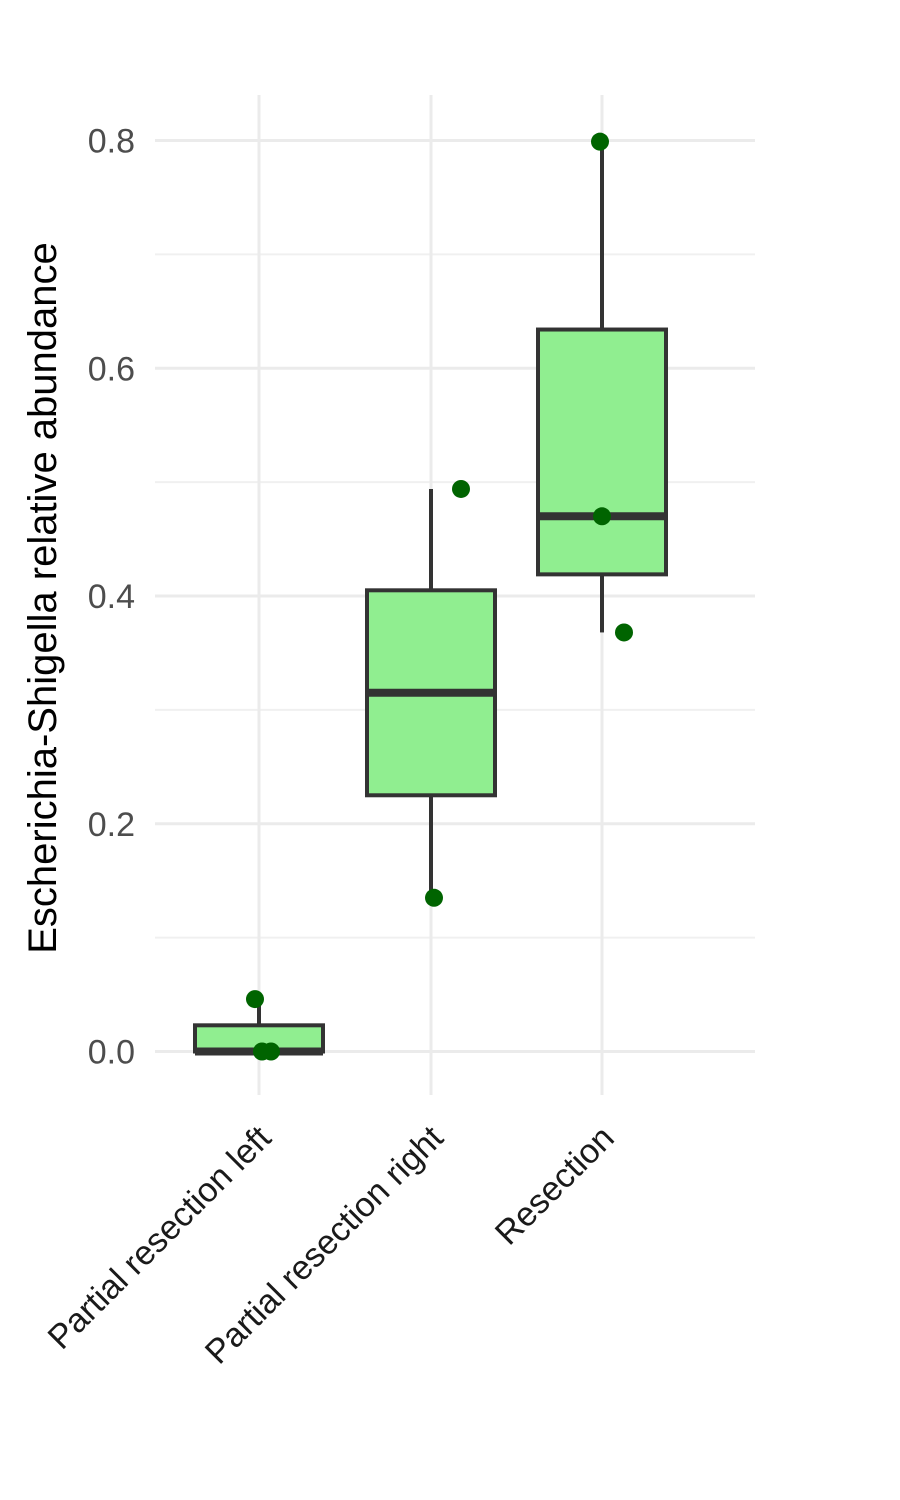 The height and width of the screenshot is (1500, 900). Describe the element at coordinates (555, 1186) in the screenshot. I see `x-tick-label: Resection` at that location.